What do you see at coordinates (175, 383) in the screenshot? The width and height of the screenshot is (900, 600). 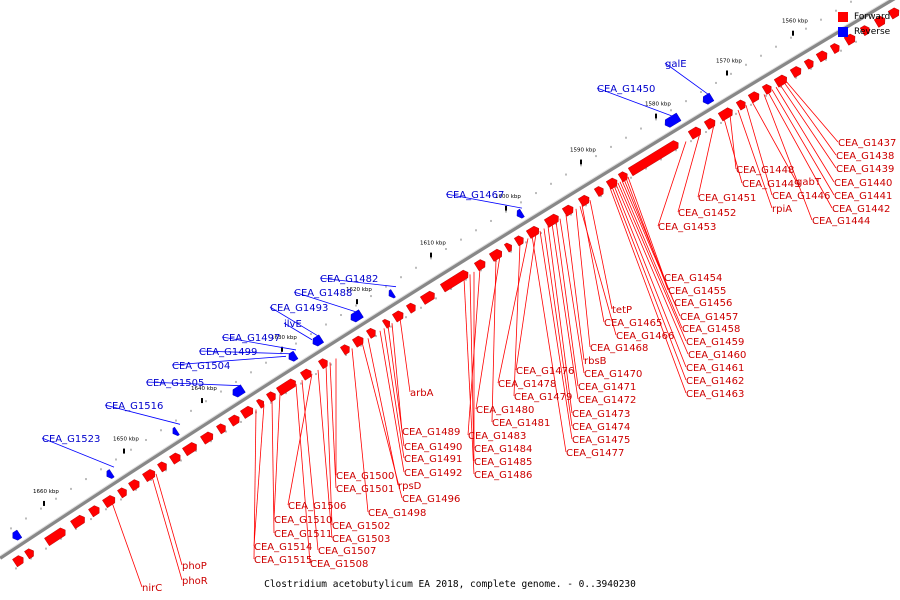 I see `reverse-gene-label: CEA_G1505` at bounding box center [175, 383].